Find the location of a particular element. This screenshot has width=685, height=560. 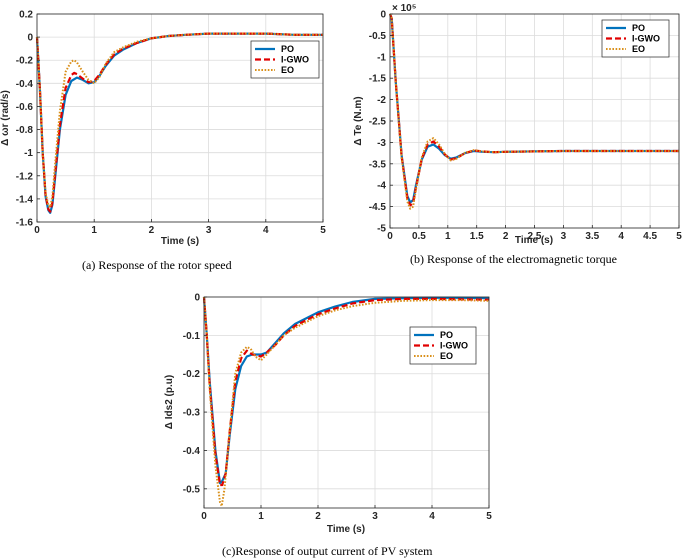

y-tick-label: -0.8 is located at coordinates (25, 130).